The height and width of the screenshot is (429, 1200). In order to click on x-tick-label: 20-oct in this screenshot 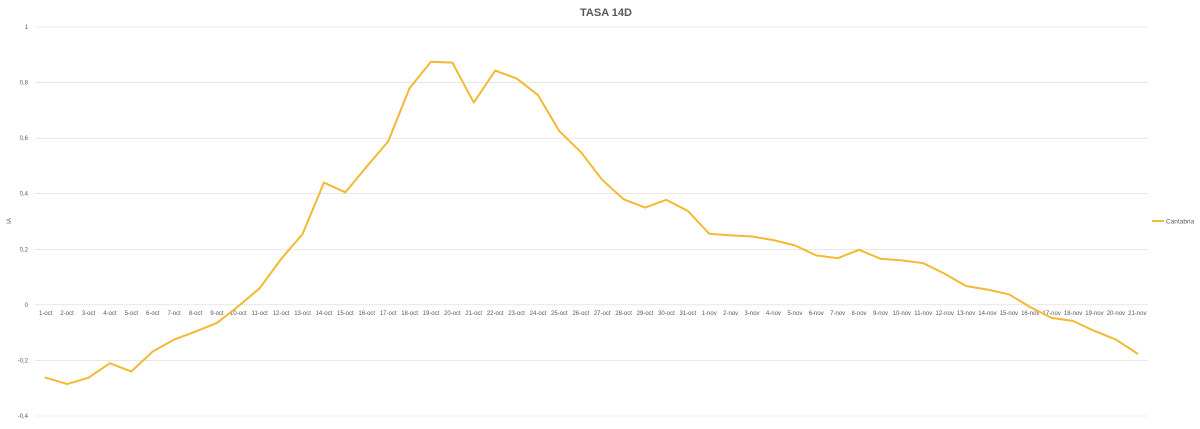, I will do `click(452, 314)`.